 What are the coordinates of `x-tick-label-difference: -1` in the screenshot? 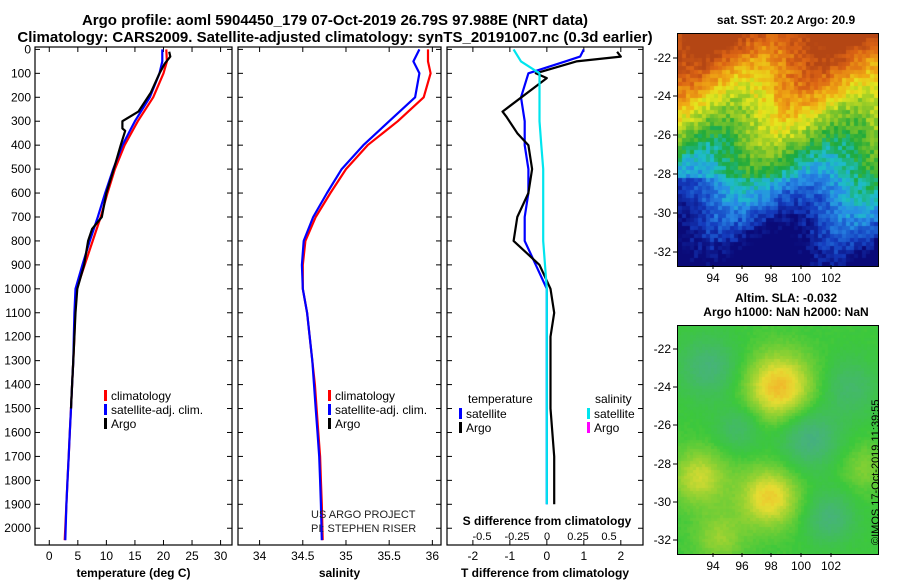 It's located at (510, 556).